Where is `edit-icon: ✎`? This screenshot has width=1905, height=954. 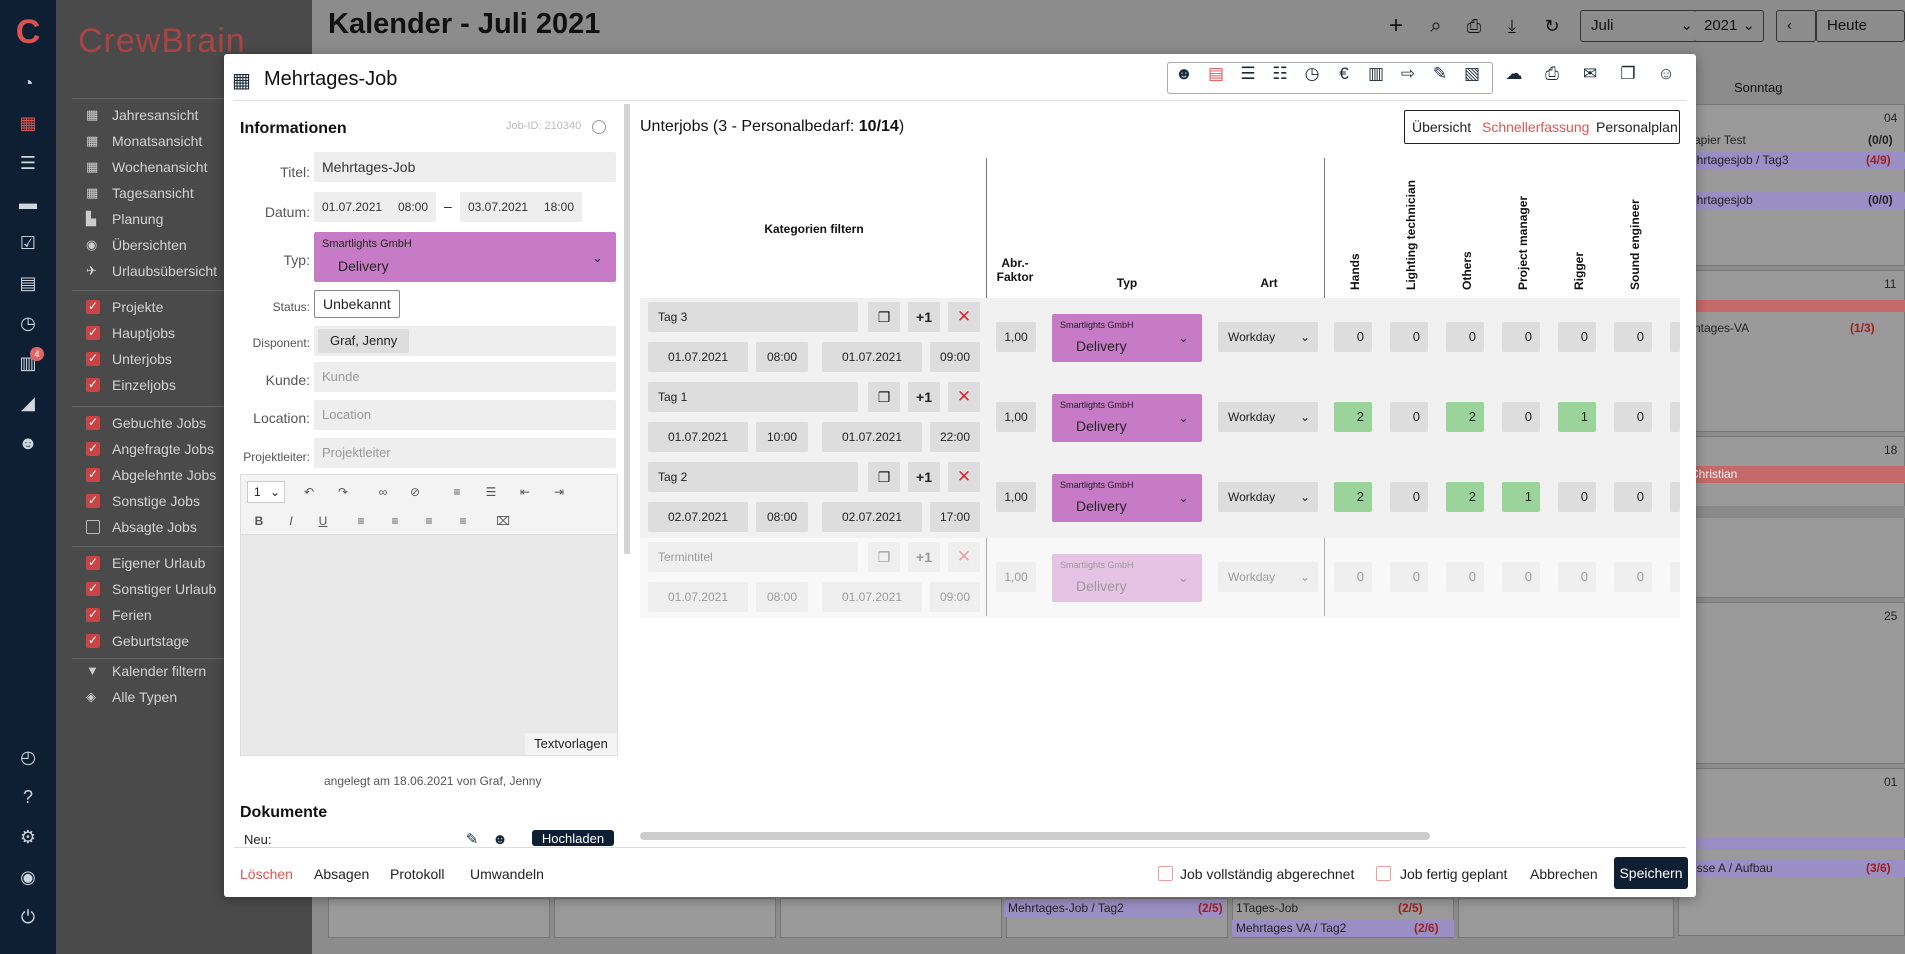 edit-icon: ✎ is located at coordinates (1440, 73).